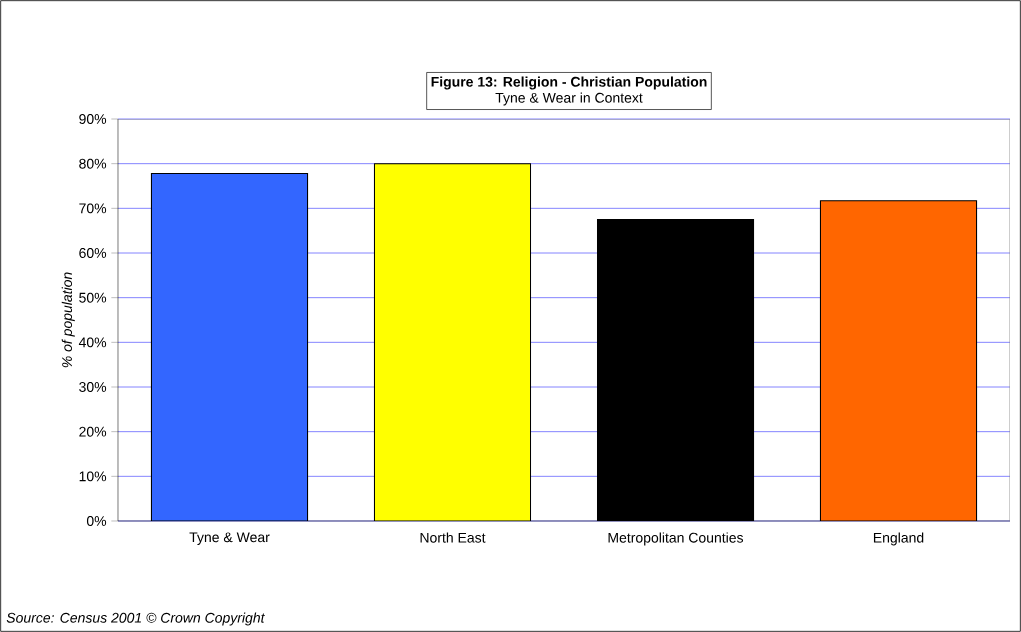 Image resolution: width=1021 pixels, height=632 pixels. Describe the element at coordinates (569, 99) in the screenshot. I see `chart-subtitle: Tyne & Wear in Context` at that location.